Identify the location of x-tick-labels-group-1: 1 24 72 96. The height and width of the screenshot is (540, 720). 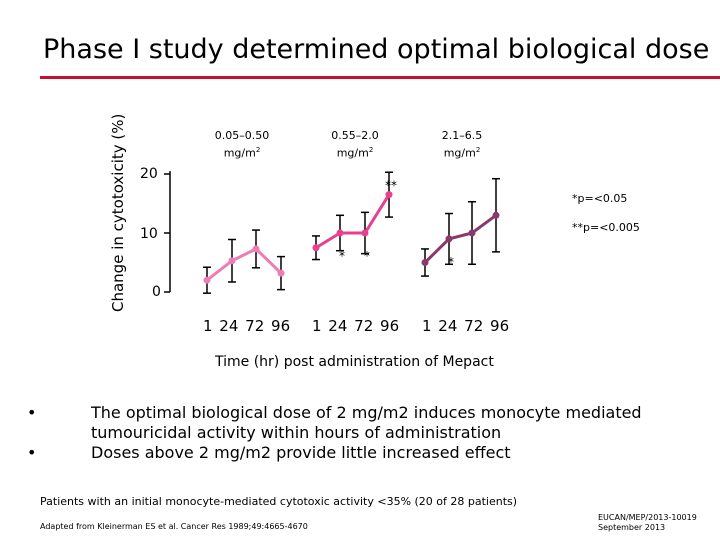
(247, 326).